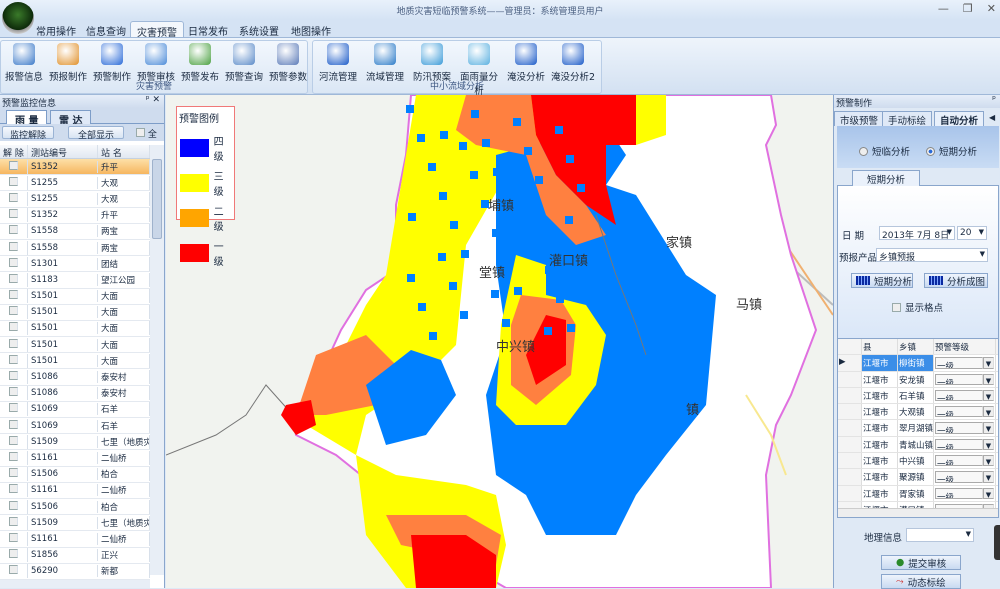 The width and height of the screenshot is (1000, 589). I want to click on col-header: 预警等级, so click(965, 347).